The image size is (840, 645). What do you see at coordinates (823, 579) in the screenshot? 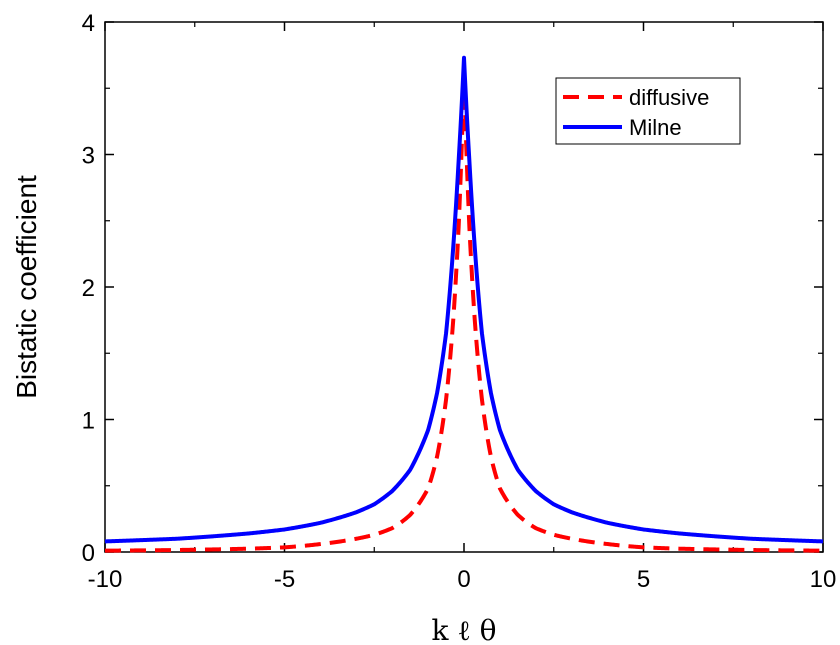
I see `x-tick-label: 10` at bounding box center [823, 579].